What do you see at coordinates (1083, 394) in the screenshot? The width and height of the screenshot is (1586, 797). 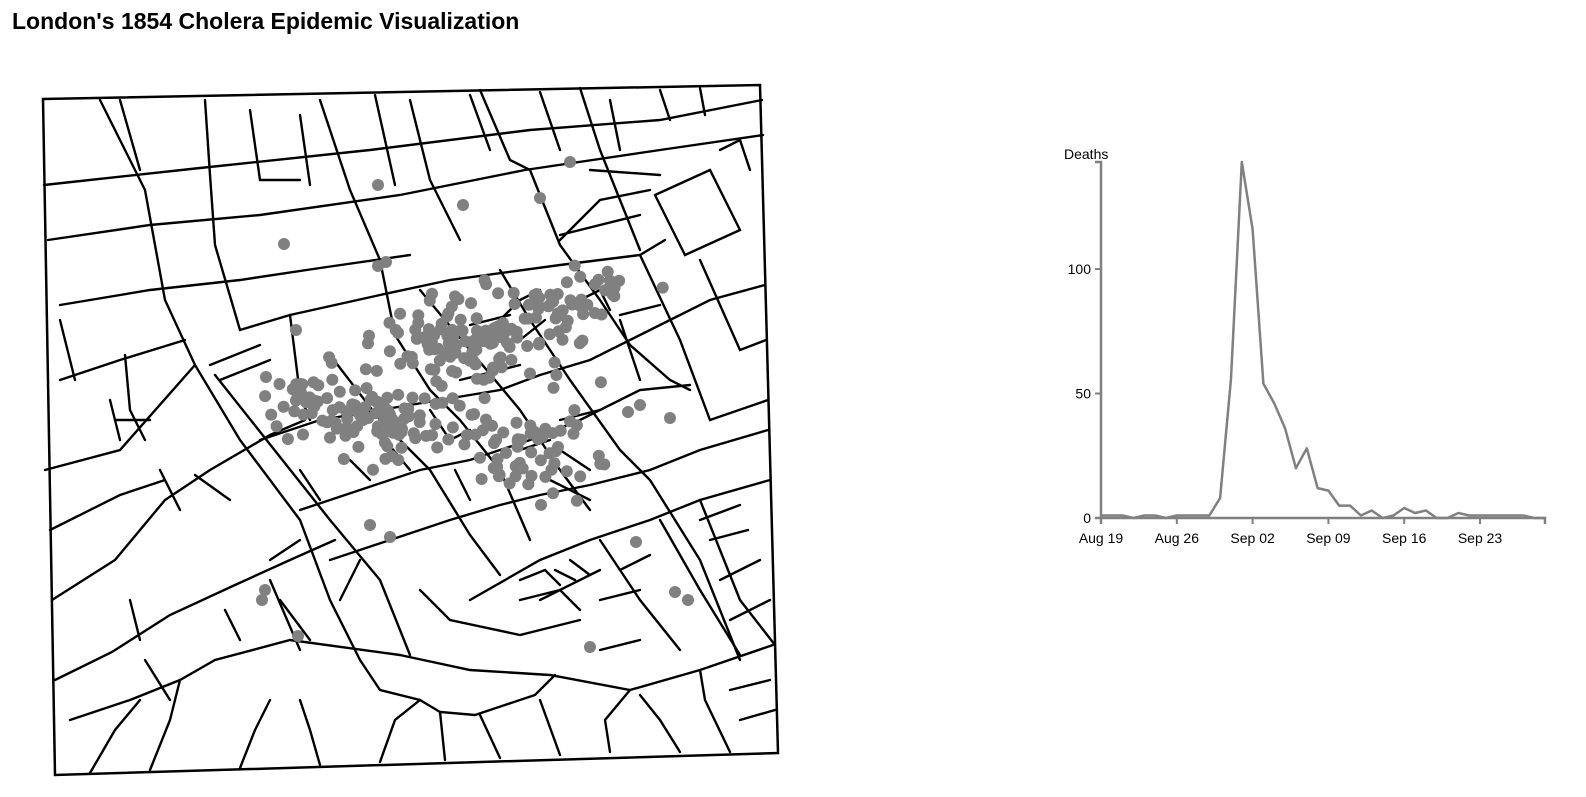 I see `y-tick-label: 50` at bounding box center [1083, 394].